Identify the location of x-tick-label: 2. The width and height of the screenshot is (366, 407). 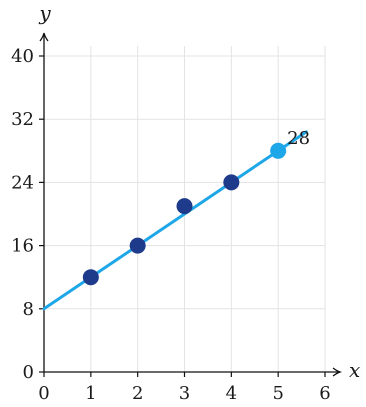
(137, 393).